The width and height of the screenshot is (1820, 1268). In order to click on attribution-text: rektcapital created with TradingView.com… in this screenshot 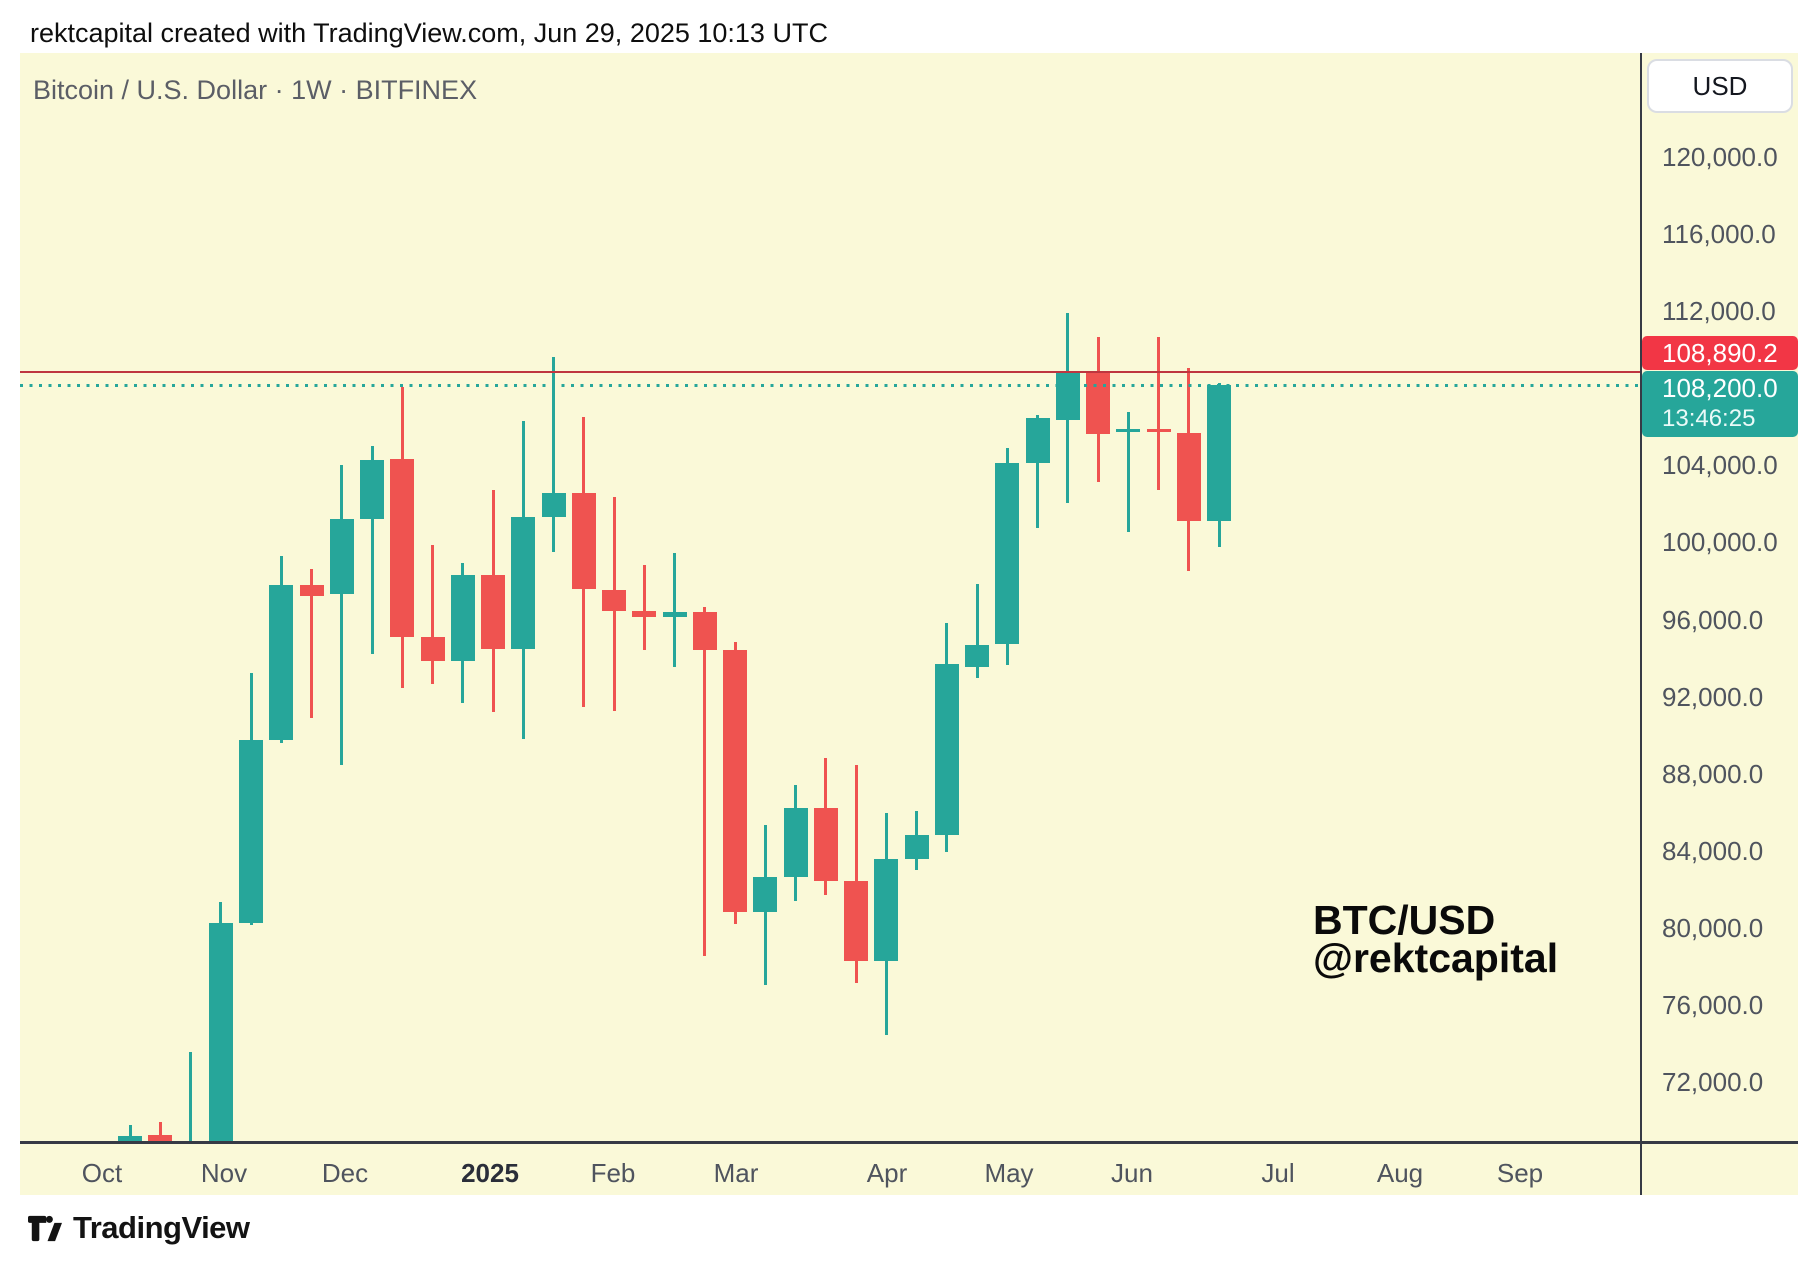, I will do `click(429, 33)`.